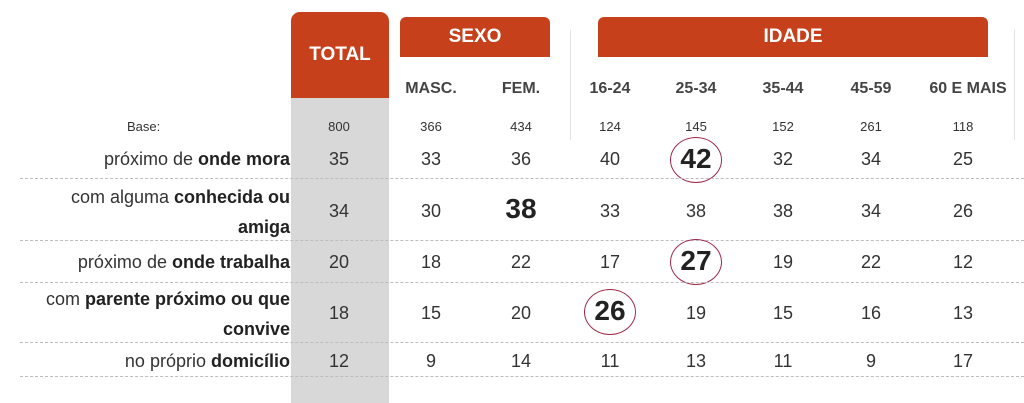  What do you see at coordinates (521, 126) in the screenshot?
I see `base-fem: 434` at bounding box center [521, 126].